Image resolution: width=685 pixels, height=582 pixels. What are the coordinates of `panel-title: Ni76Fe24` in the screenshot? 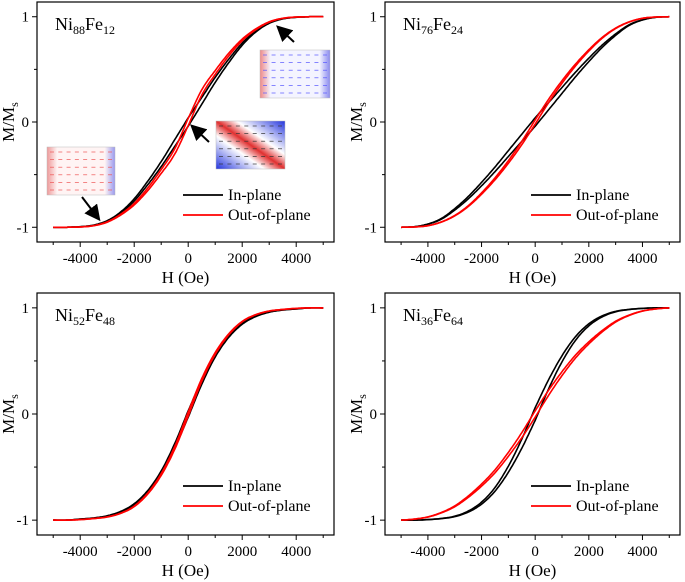 It's located at (433, 25).